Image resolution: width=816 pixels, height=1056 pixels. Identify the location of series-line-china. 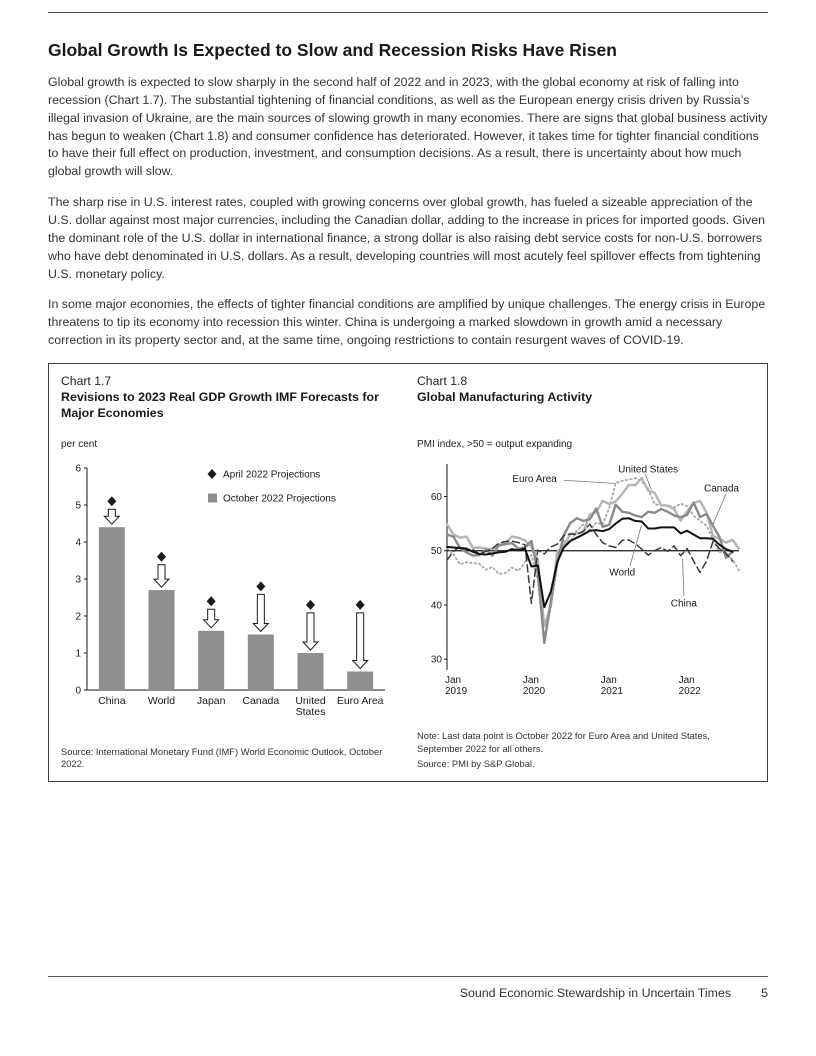
(590, 564).